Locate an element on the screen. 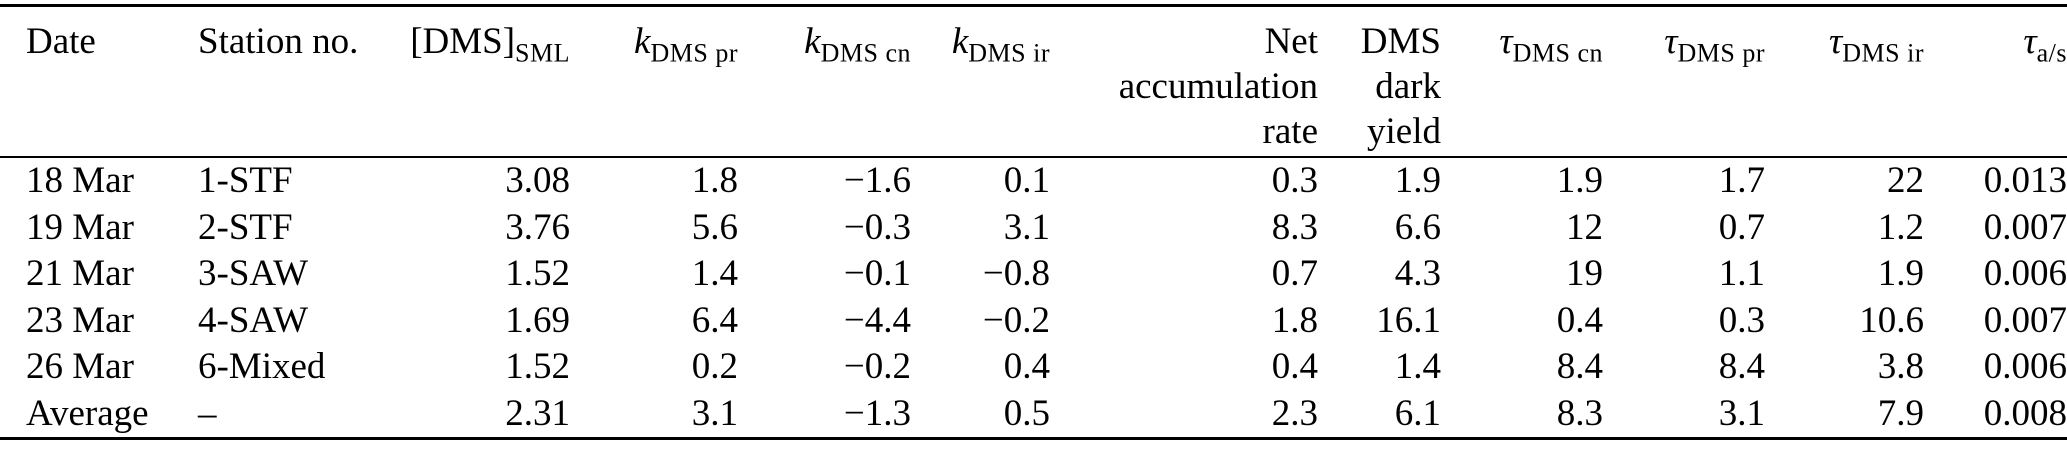  cell-k-dms-ir: −0.2 is located at coordinates (1016, 320).